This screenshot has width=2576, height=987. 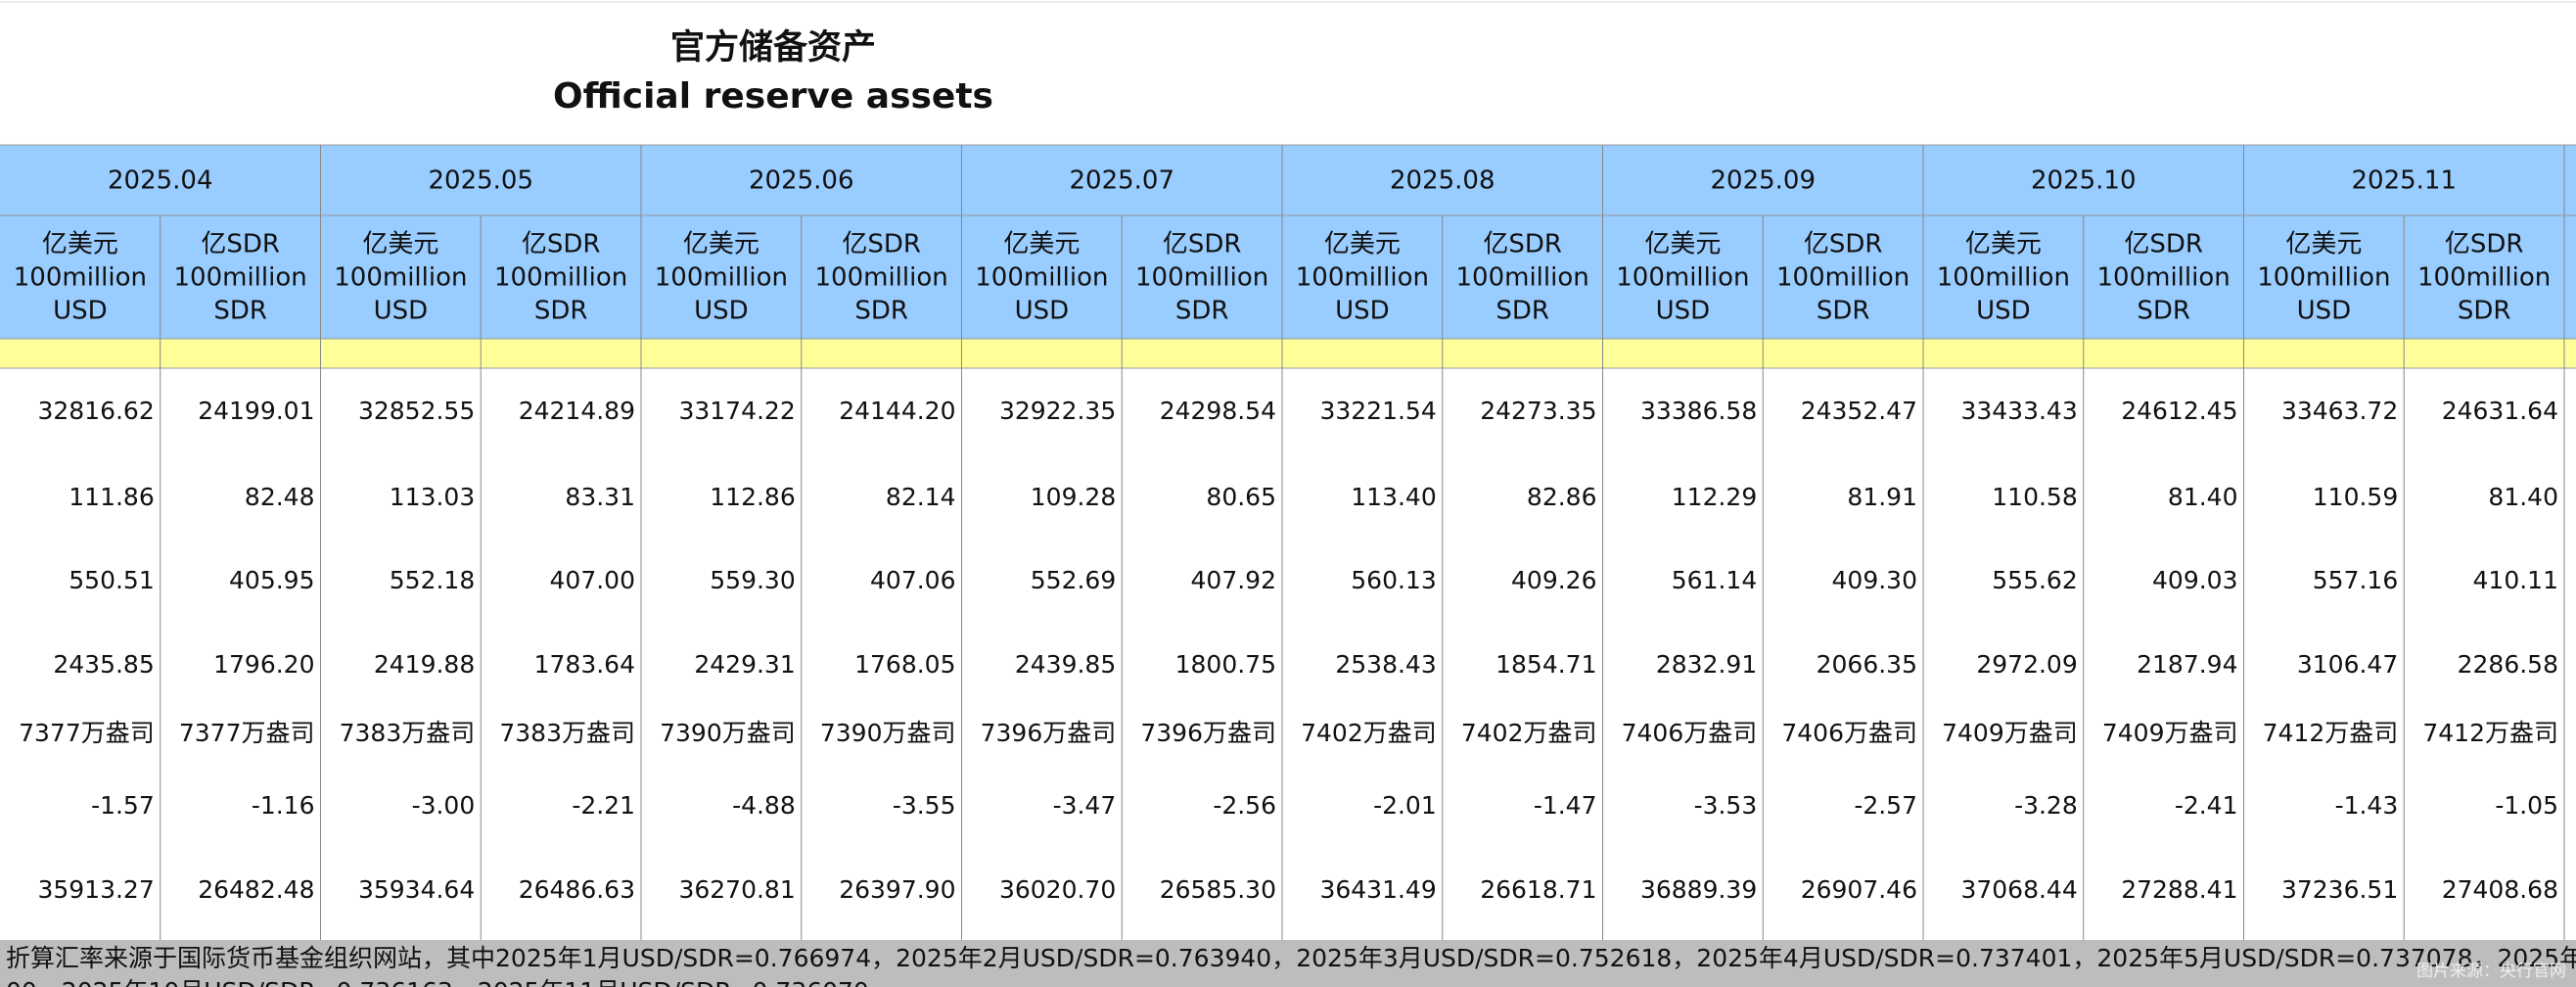 I want to click on cell: 24612.45, so click(x=2179, y=411).